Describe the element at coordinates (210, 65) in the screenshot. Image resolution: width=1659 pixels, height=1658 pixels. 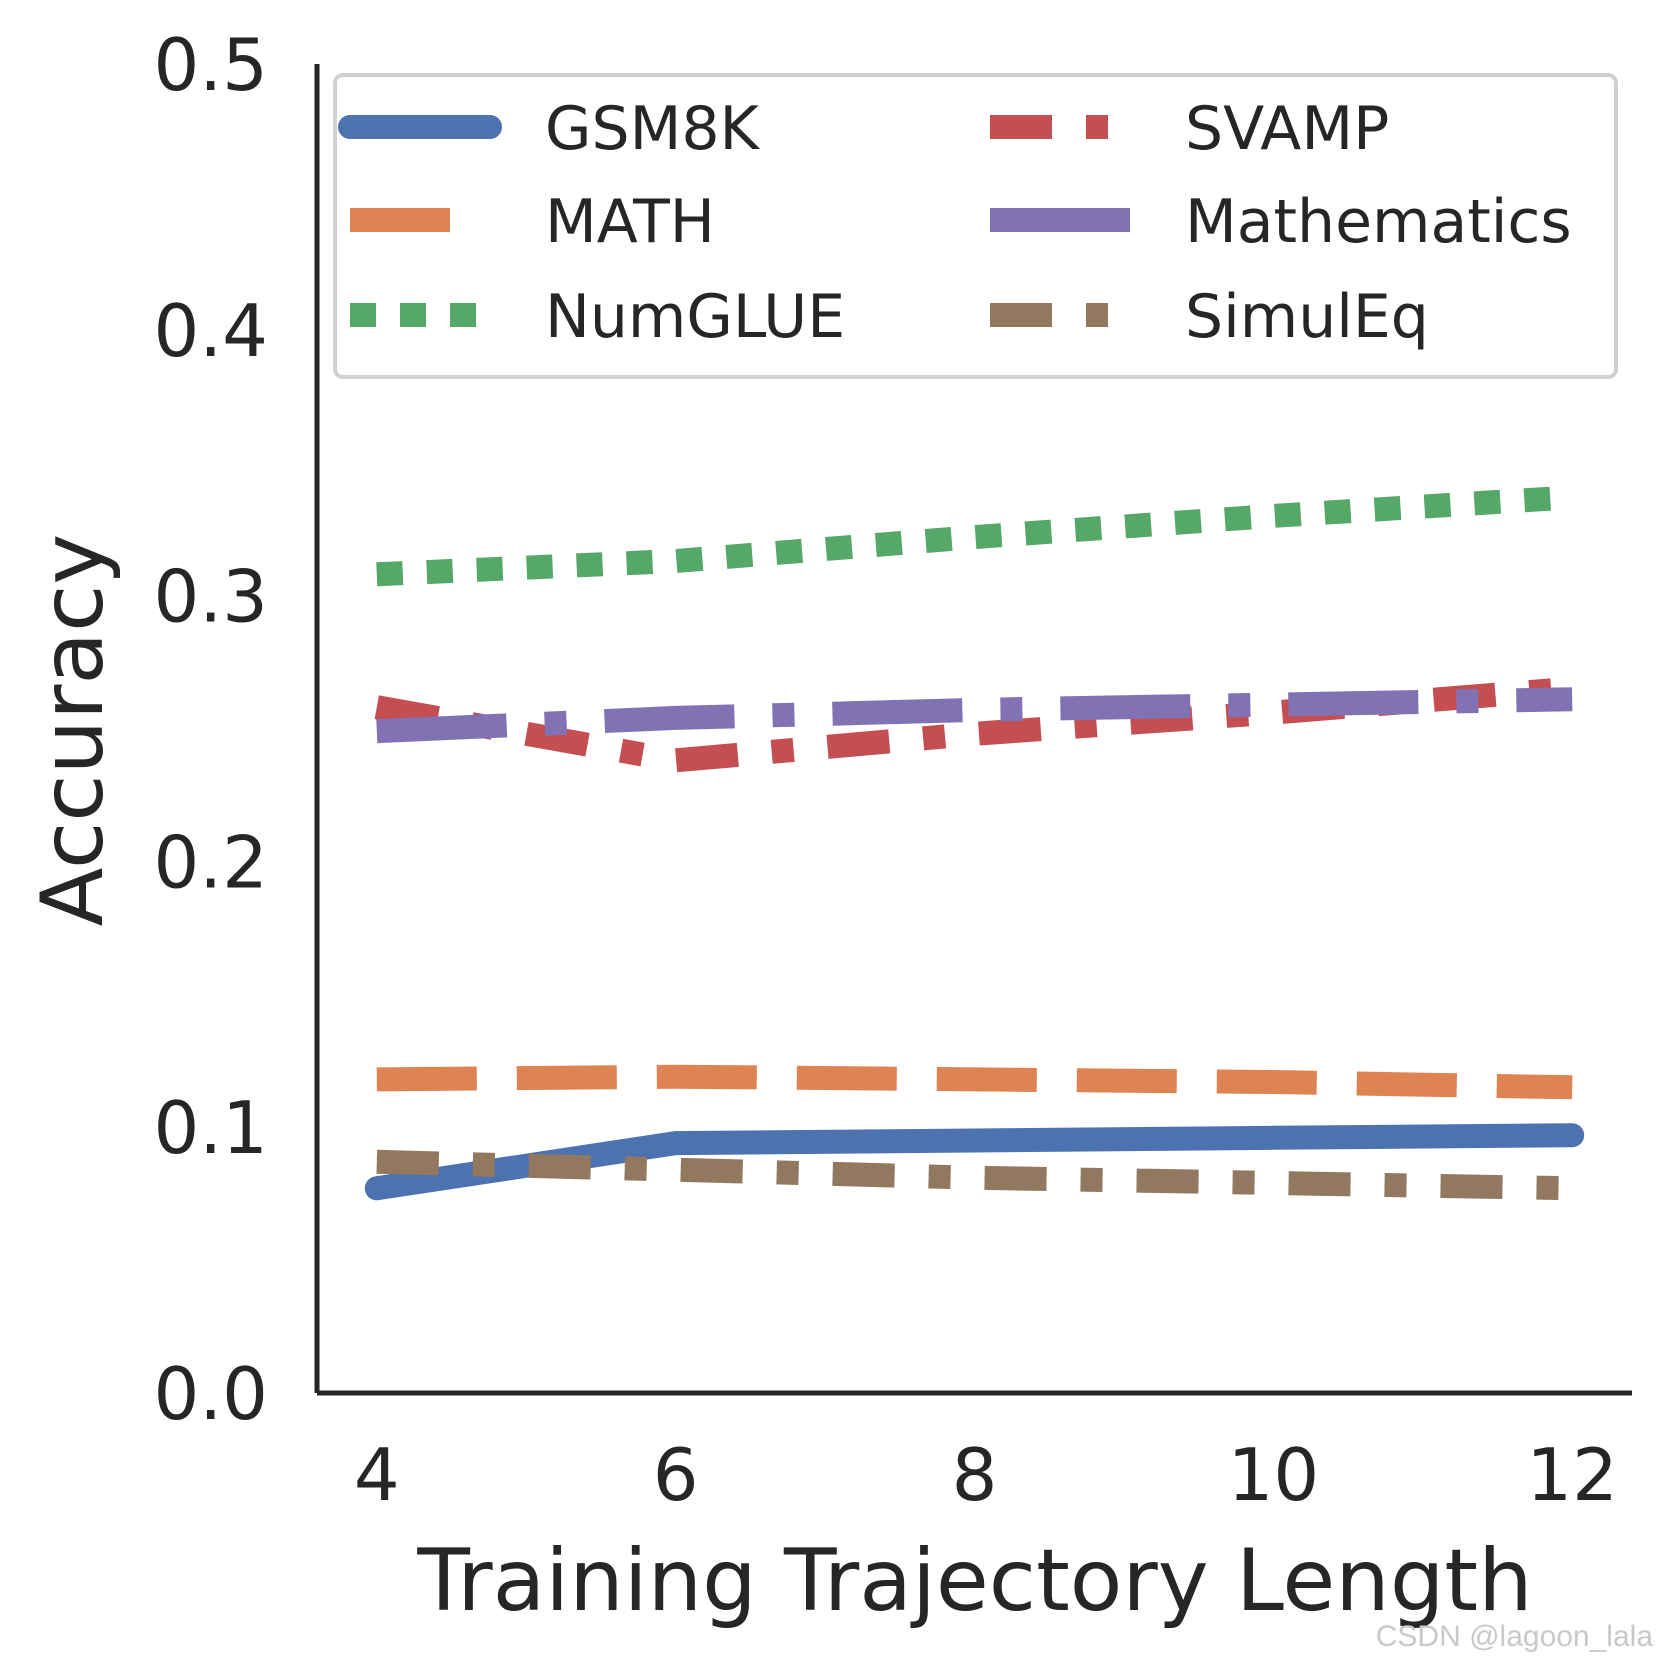
I see `y-tick-label-0-5: 0.5` at that location.